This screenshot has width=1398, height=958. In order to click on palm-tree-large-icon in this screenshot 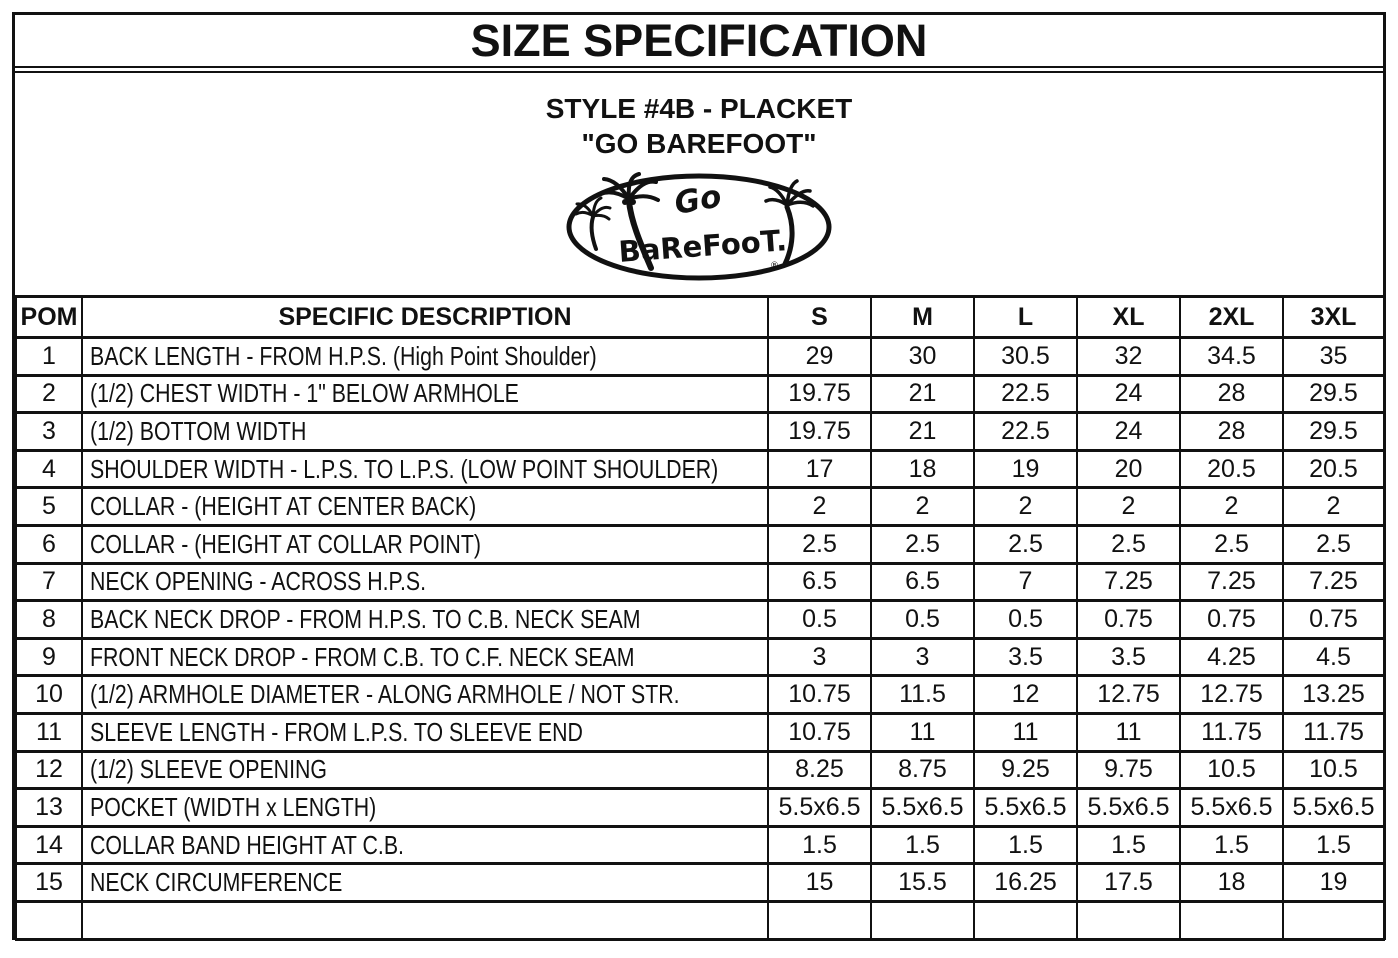, I will do `click(629, 221)`.